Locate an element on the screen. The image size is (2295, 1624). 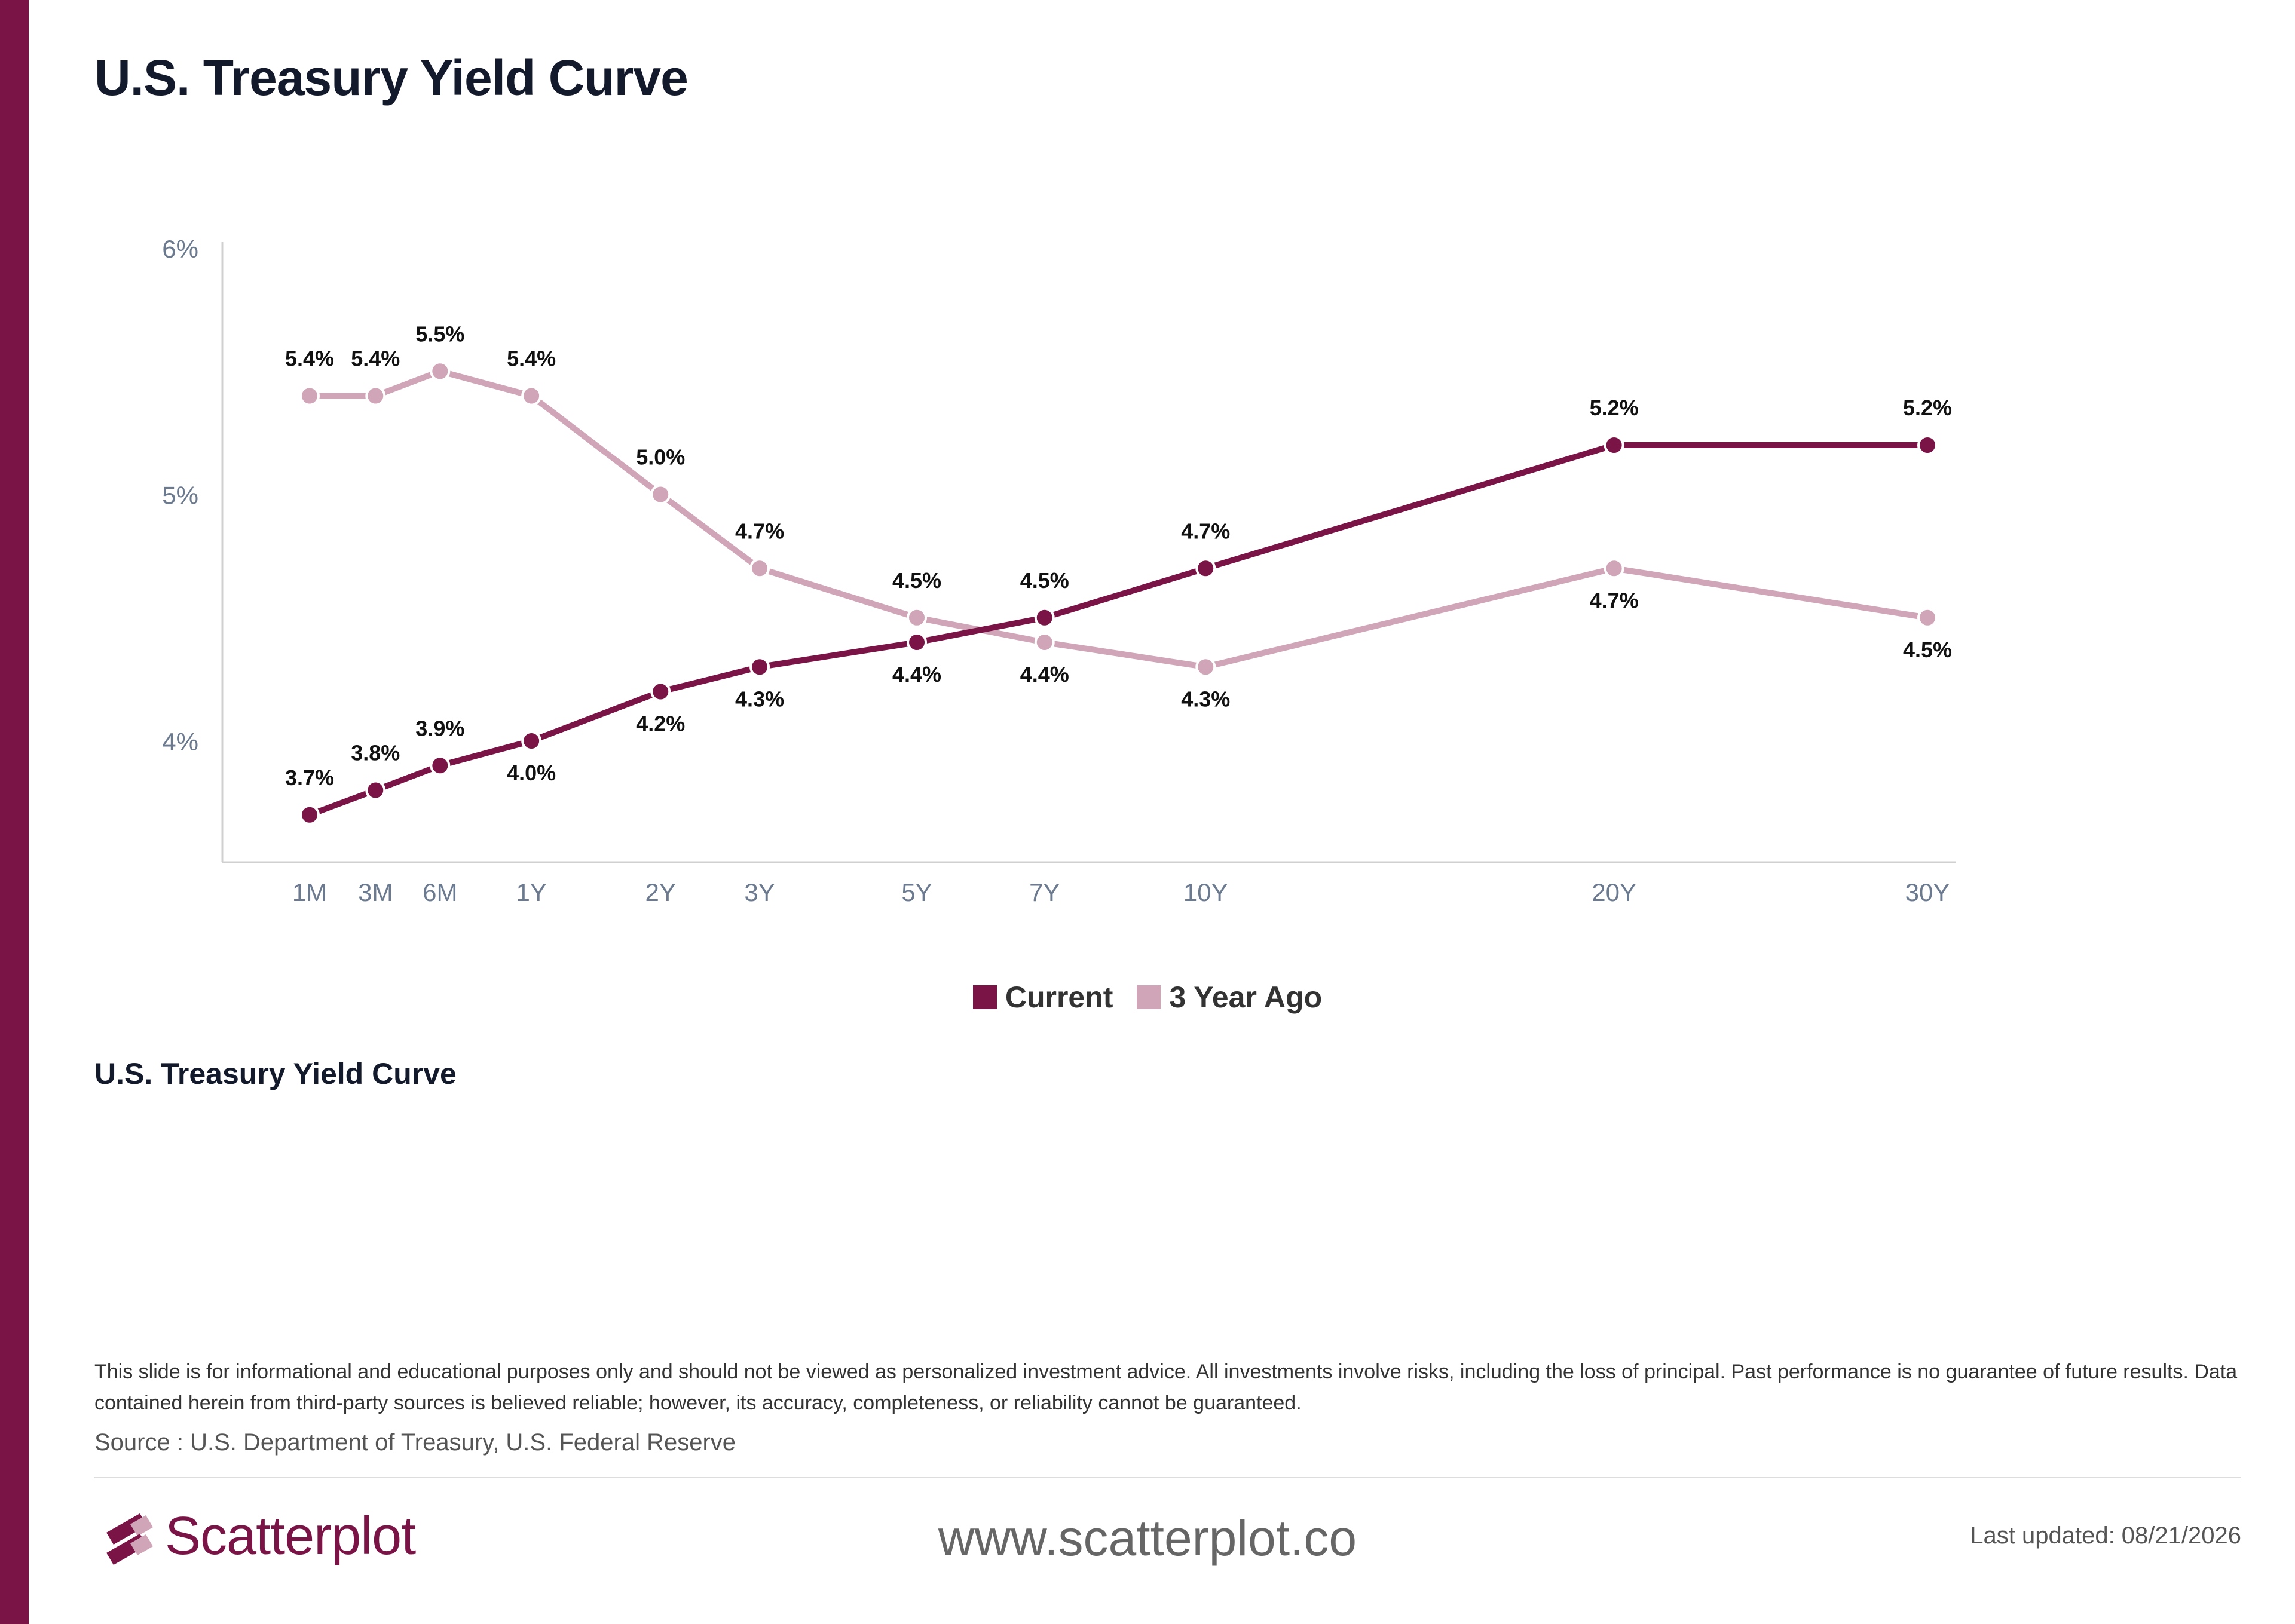
legend-swatch-current is located at coordinates (984, 997).